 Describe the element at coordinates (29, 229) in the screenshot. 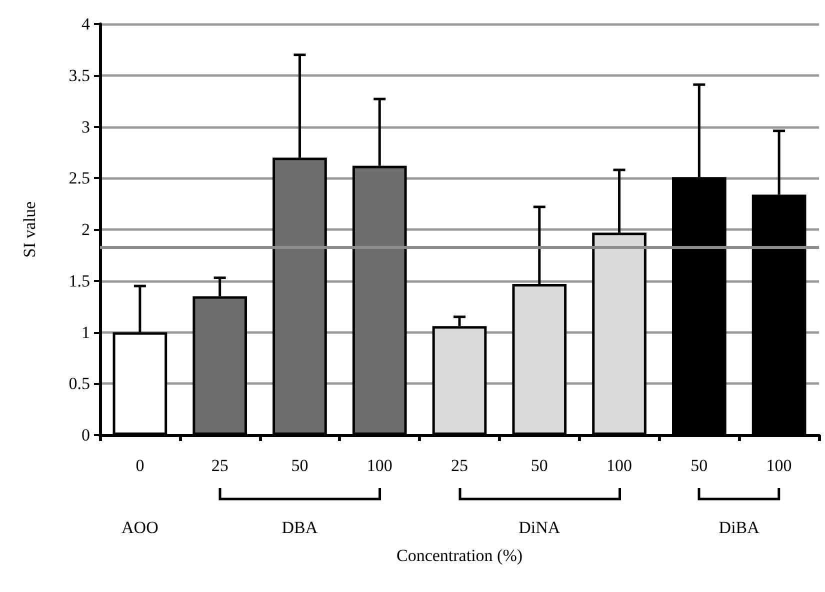

I see `y-axis-title: SI value` at that location.